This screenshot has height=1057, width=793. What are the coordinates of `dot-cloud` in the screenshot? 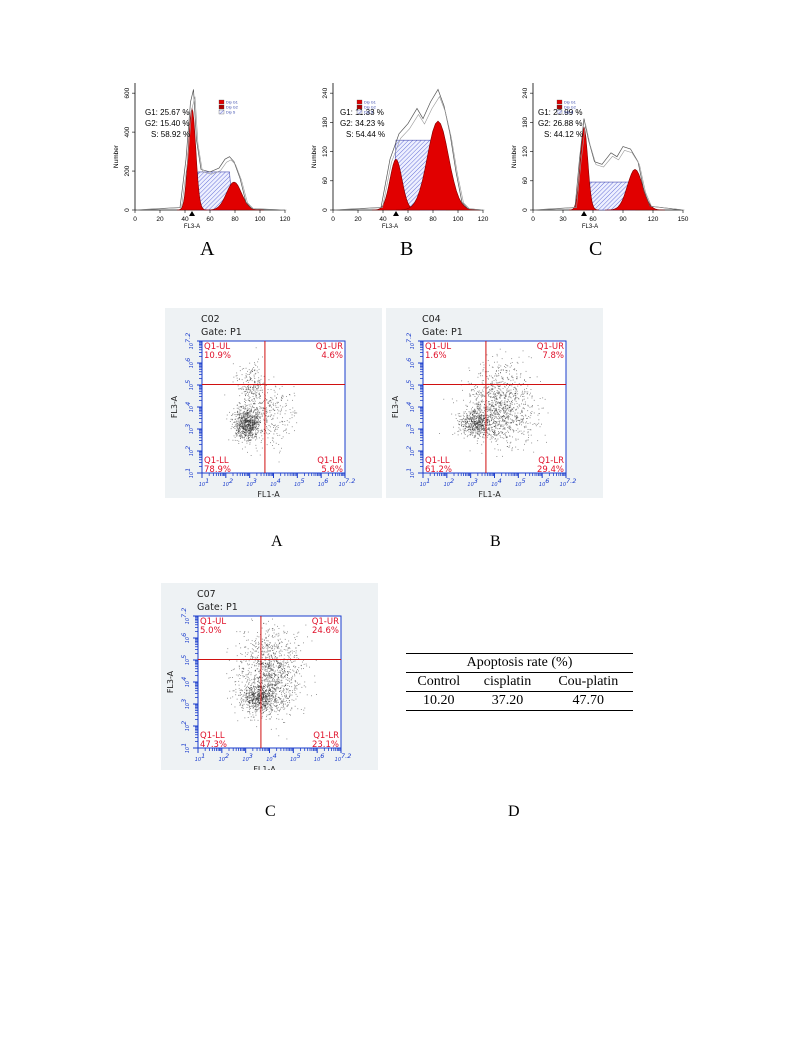 It's located at (267, 679).